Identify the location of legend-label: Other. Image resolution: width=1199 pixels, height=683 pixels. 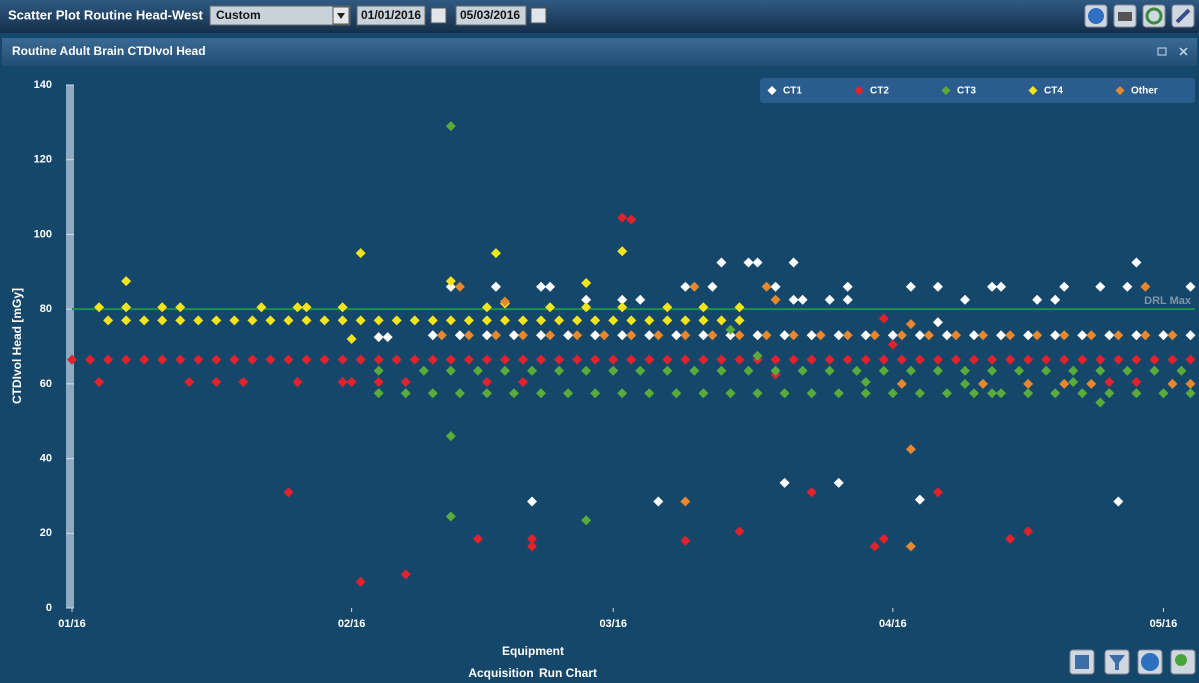
(1144, 91).